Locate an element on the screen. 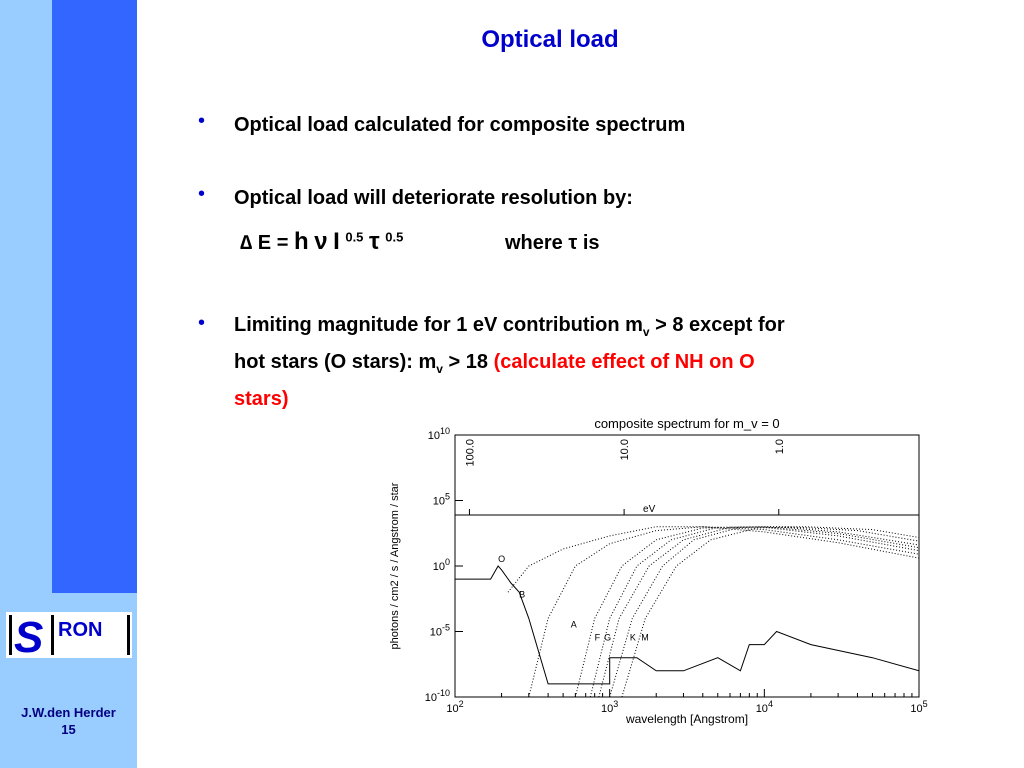 This screenshot has height=768, width=1024. author-footer: J.W.den Herder is located at coordinates (68, 712).